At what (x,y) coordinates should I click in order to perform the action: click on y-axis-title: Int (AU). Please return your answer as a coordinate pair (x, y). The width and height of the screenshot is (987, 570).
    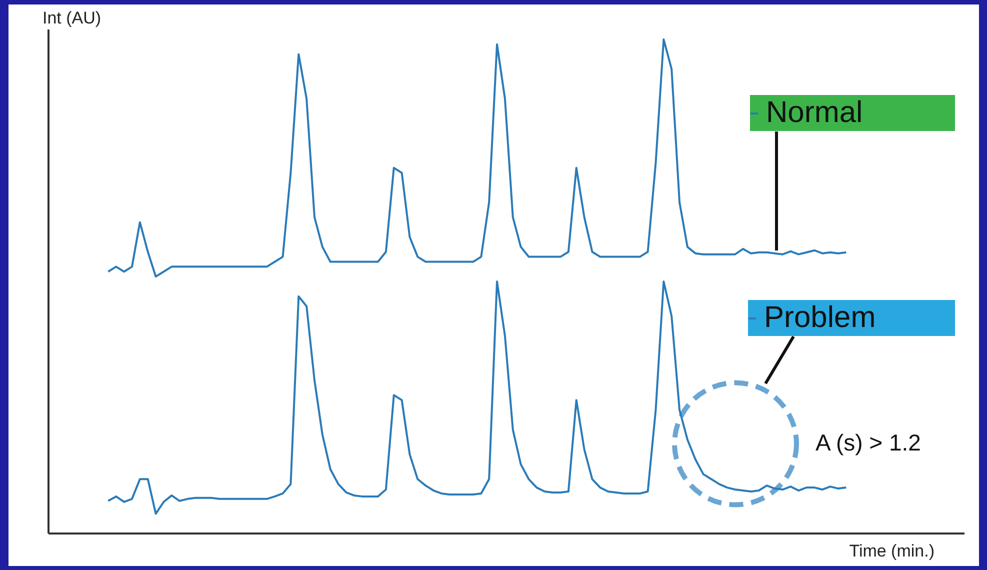
    Looking at the image, I should click on (72, 18).